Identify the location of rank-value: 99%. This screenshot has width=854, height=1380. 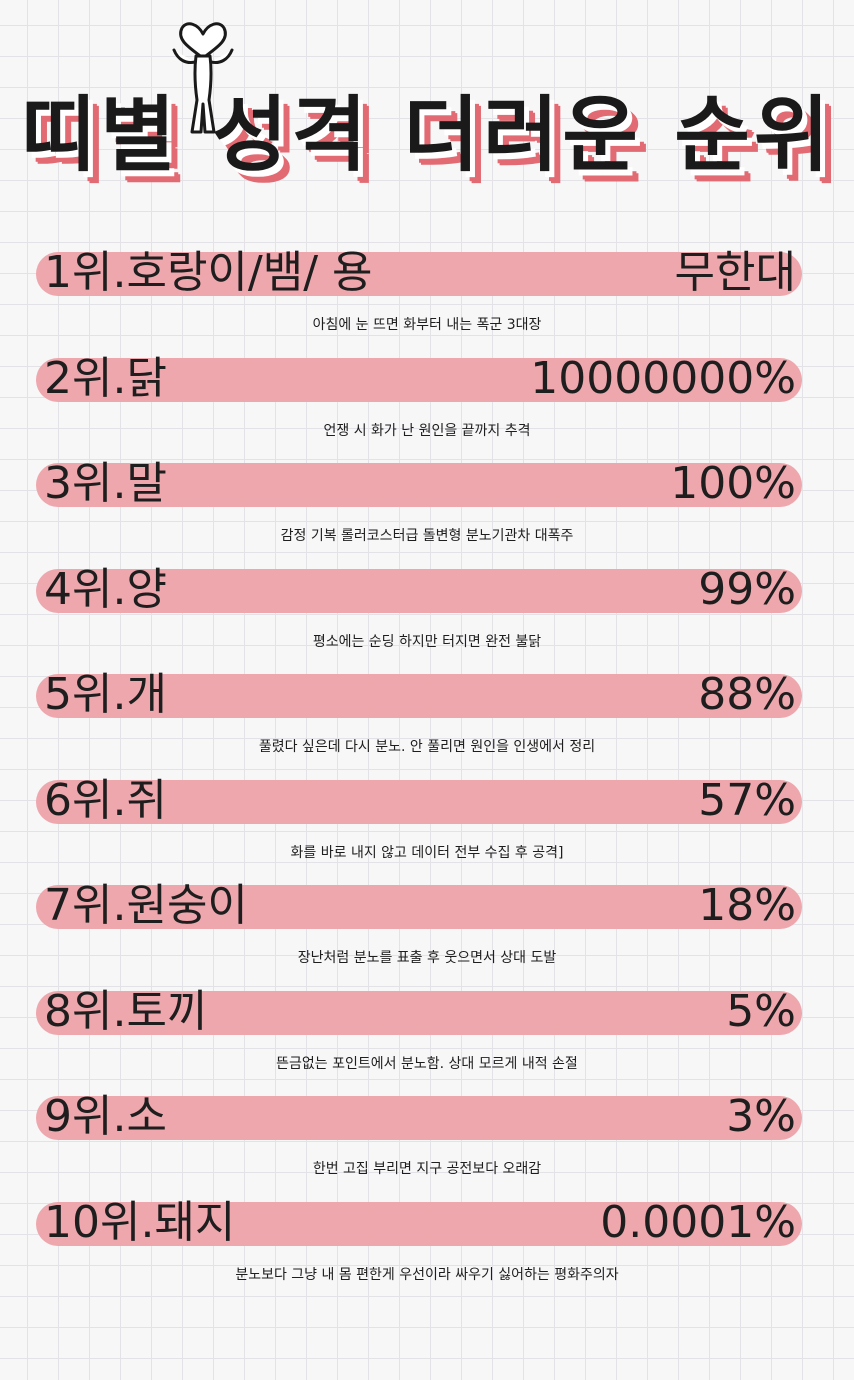
(747, 589).